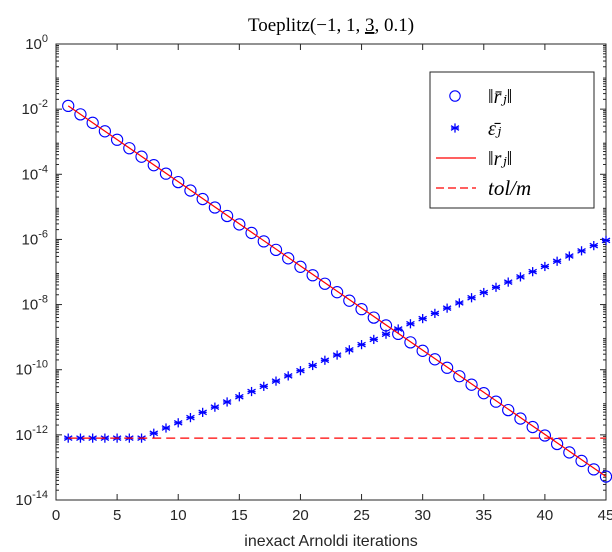 The height and width of the screenshot is (552, 612). Describe the element at coordinates (605, 515) in the screenshot. I see `x-tick-label: 45` at that location.